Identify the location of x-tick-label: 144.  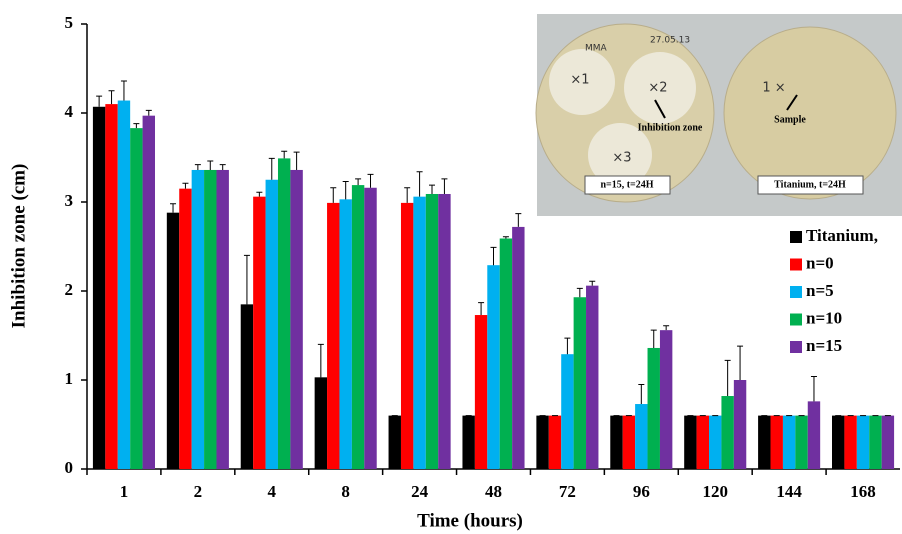
(789, 491).